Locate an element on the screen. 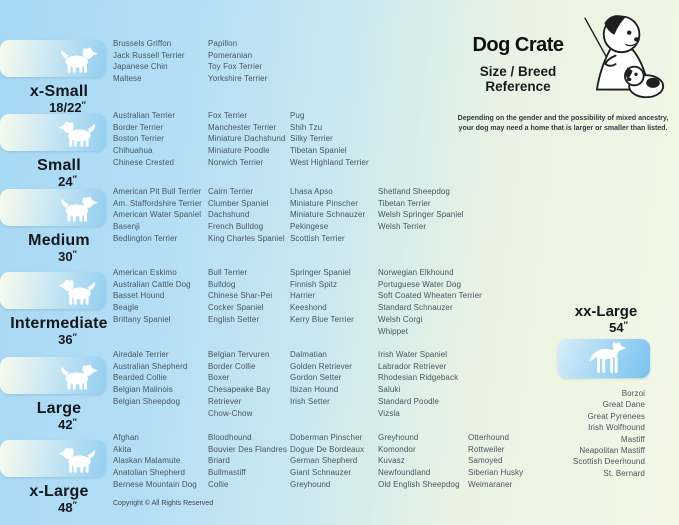  breed-item: Weimaraner is located at coordinates (490, 484).